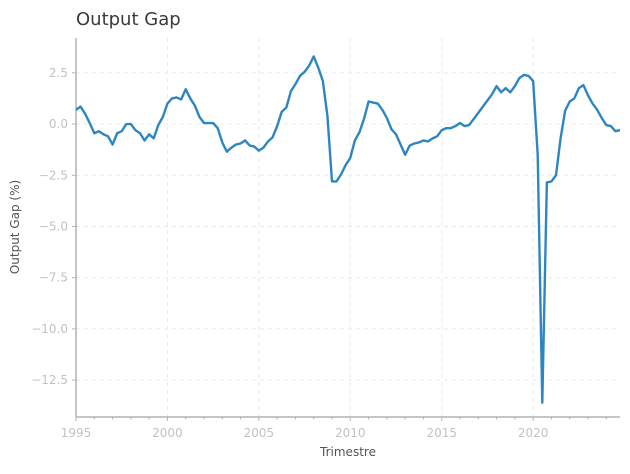 The image size is (630, 474). What do you see at coordinates (15, 227) in the screenshot?
I see `y-axis-label: Output Gap (%)` at bounding box center [15, 227].